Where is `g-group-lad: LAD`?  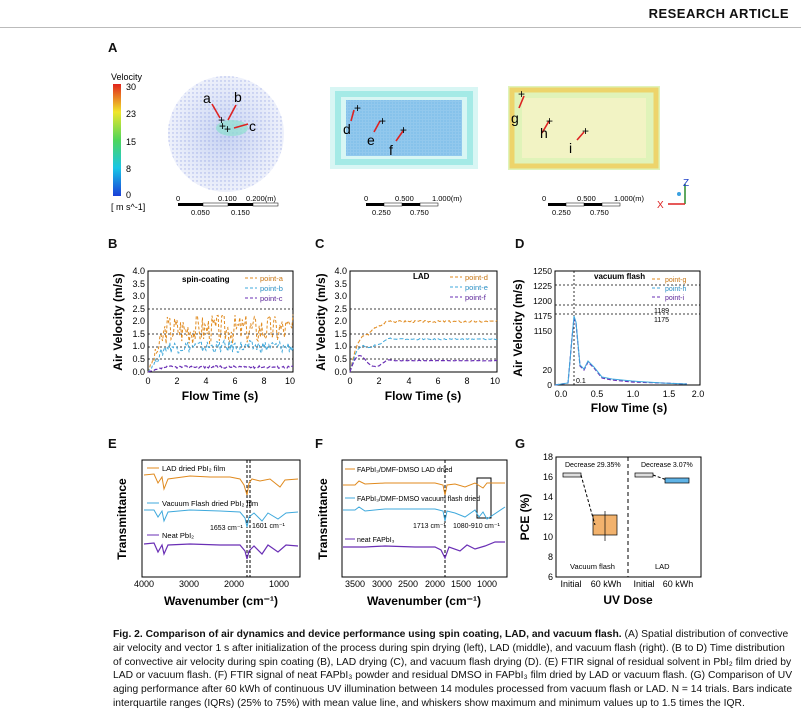 g-group-lad: LAD is located at coordinates (662, 566).